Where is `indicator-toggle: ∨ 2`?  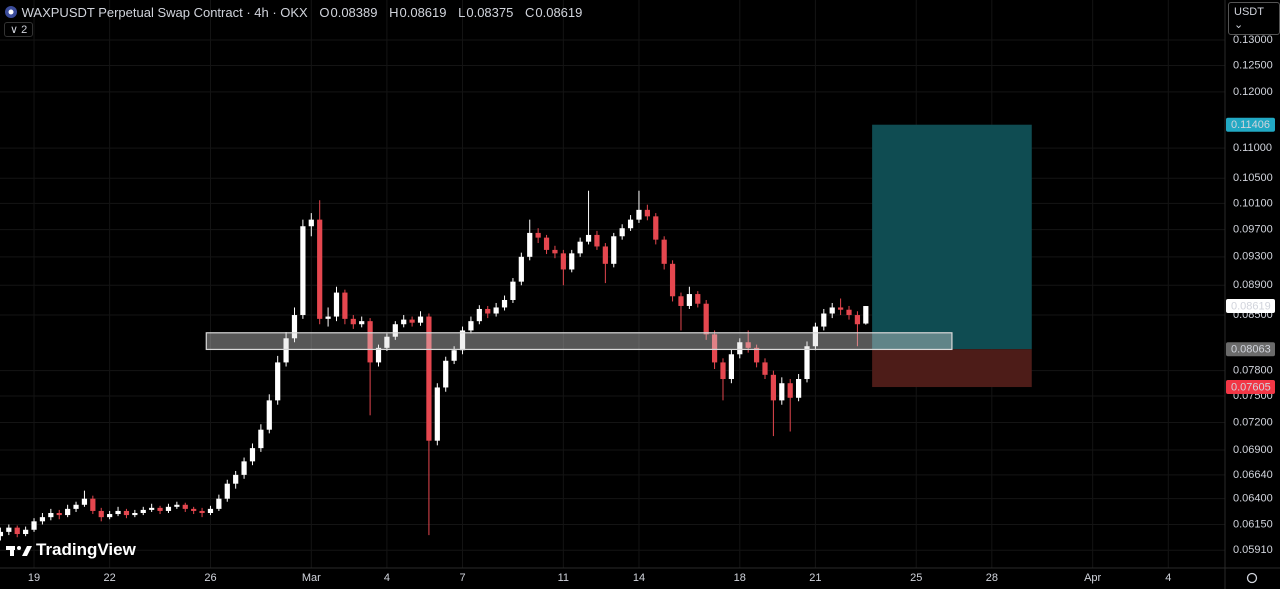 indicator-toggle: ∨ 2 is located at coordinates (19, 29).